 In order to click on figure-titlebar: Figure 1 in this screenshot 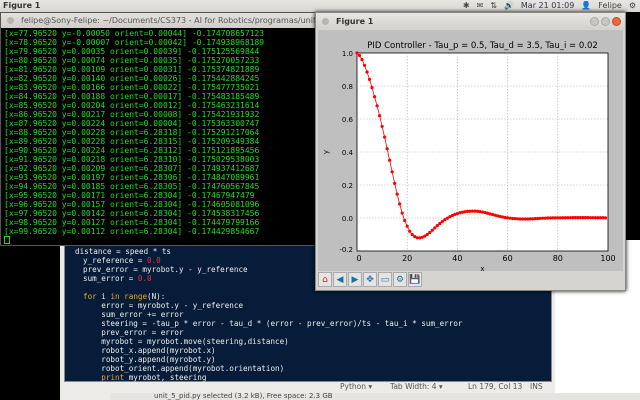, I will do `click(470, 21)`.